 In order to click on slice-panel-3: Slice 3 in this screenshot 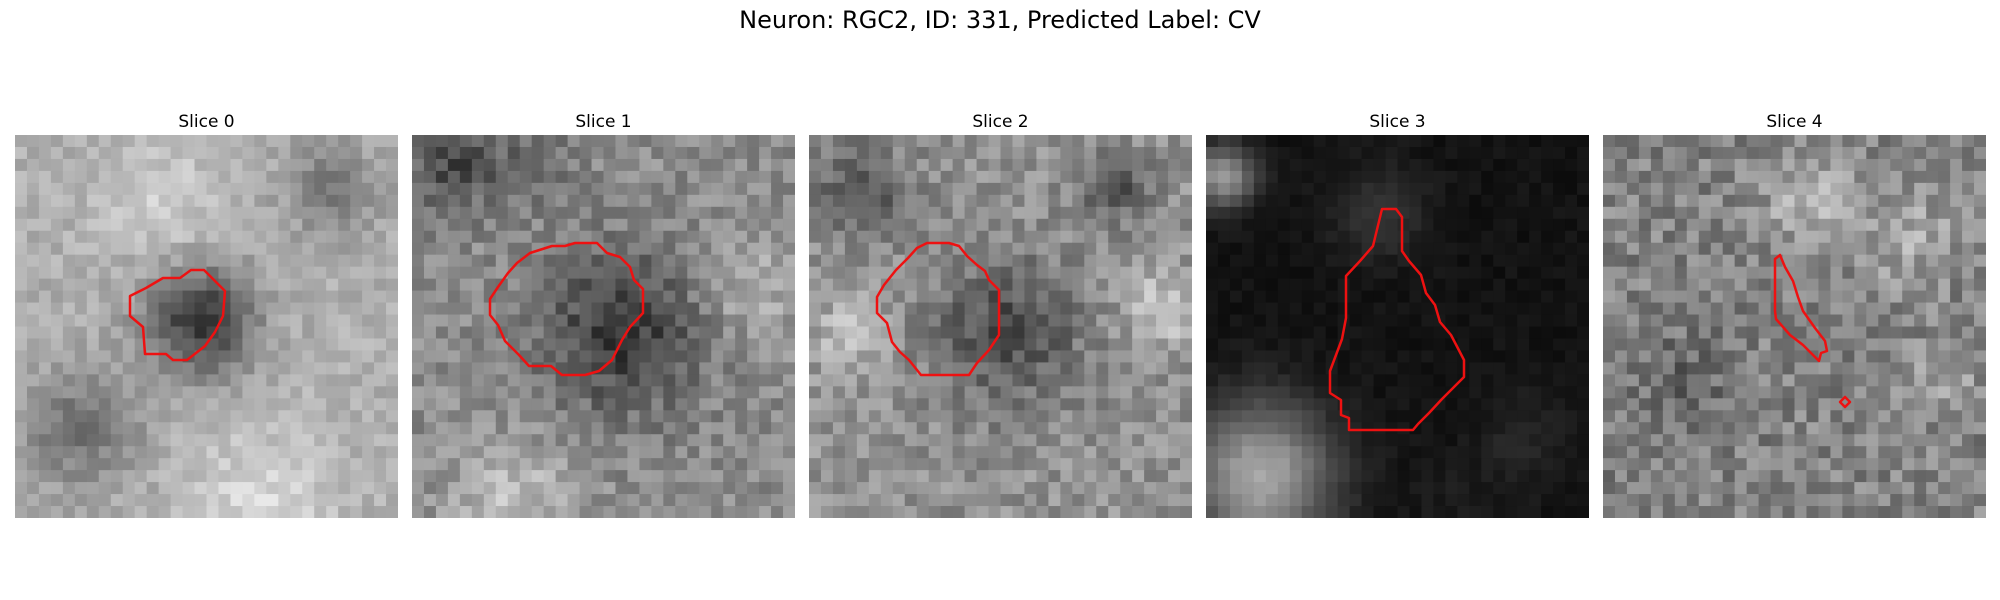, I will do `click(1397, 314)`.